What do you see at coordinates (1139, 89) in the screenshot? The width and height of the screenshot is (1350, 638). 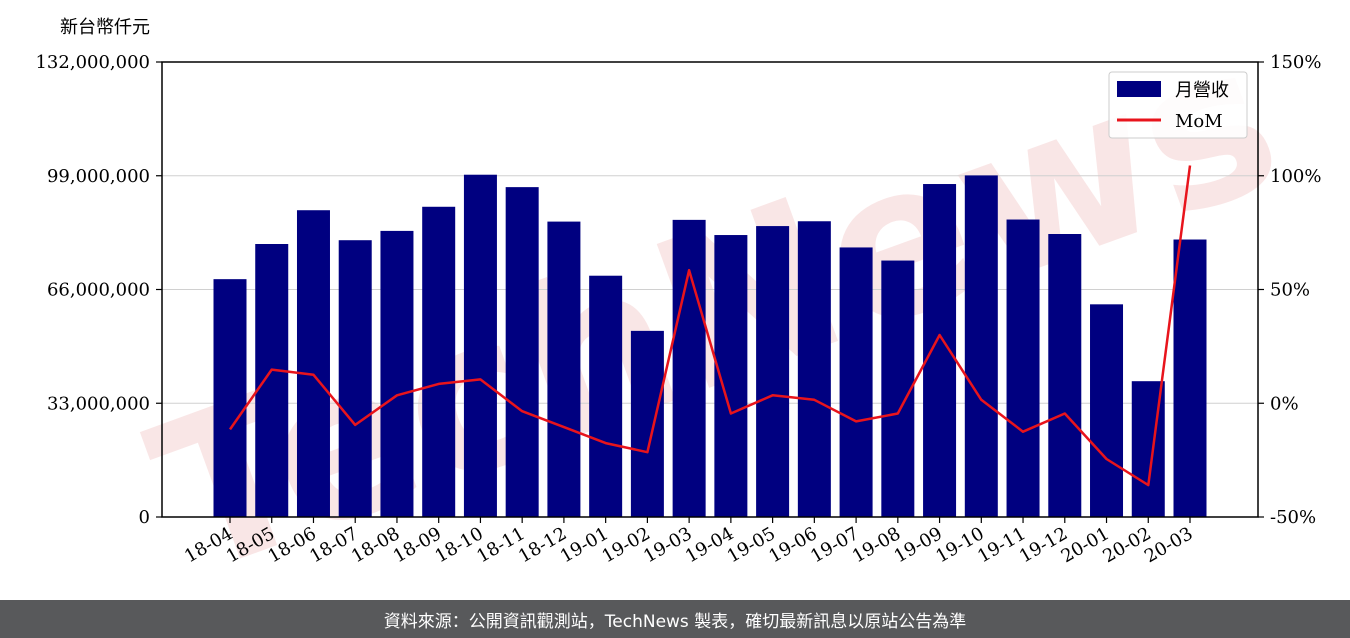 I see `legend-swatch-revenue` at bounding box center [1139, 89].